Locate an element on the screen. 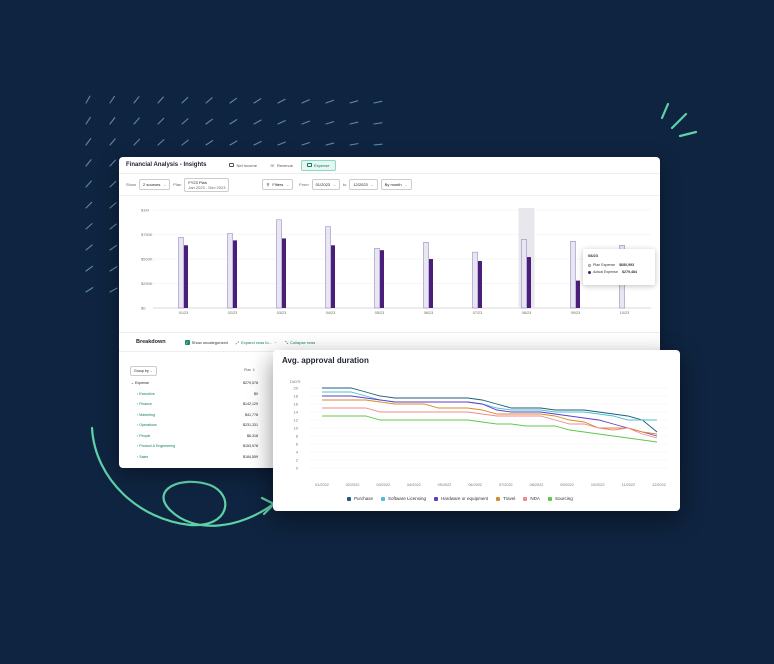  tab-expense: Expense is located at coordinates (318, 165).